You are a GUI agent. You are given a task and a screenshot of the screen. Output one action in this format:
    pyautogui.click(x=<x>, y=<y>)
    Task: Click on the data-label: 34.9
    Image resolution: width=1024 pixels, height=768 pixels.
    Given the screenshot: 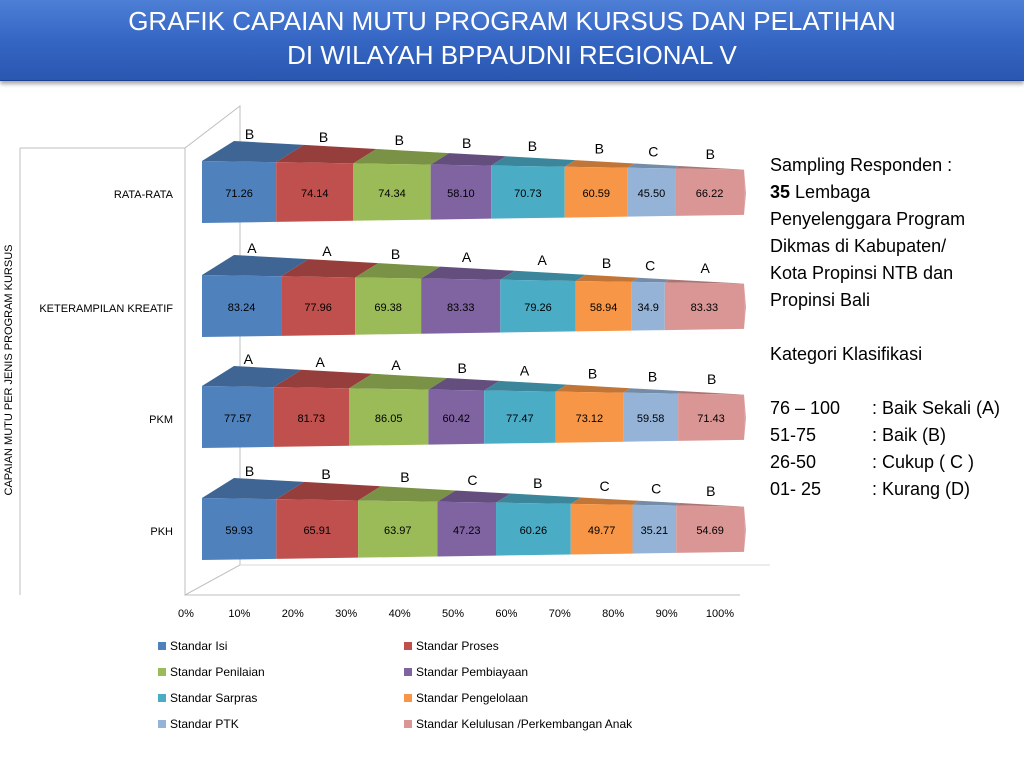 What is the action you would take?
    pyautogui.click(x=648, y=308)
    